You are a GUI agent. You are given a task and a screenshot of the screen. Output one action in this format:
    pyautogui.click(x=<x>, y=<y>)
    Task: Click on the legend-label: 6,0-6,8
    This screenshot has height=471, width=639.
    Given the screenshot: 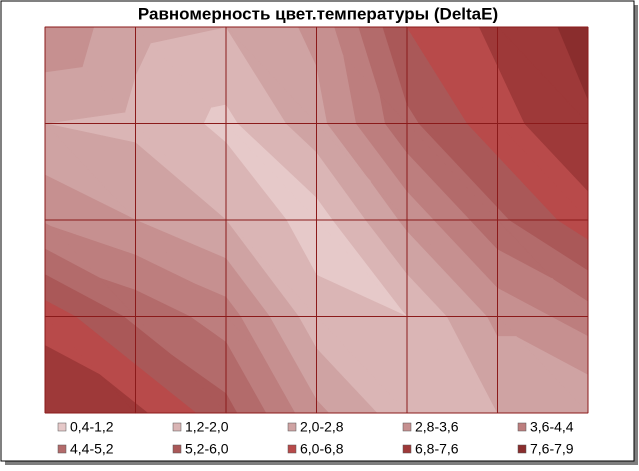 What is the action you would take?
    pyautogui.click(x=322, y=449)
    